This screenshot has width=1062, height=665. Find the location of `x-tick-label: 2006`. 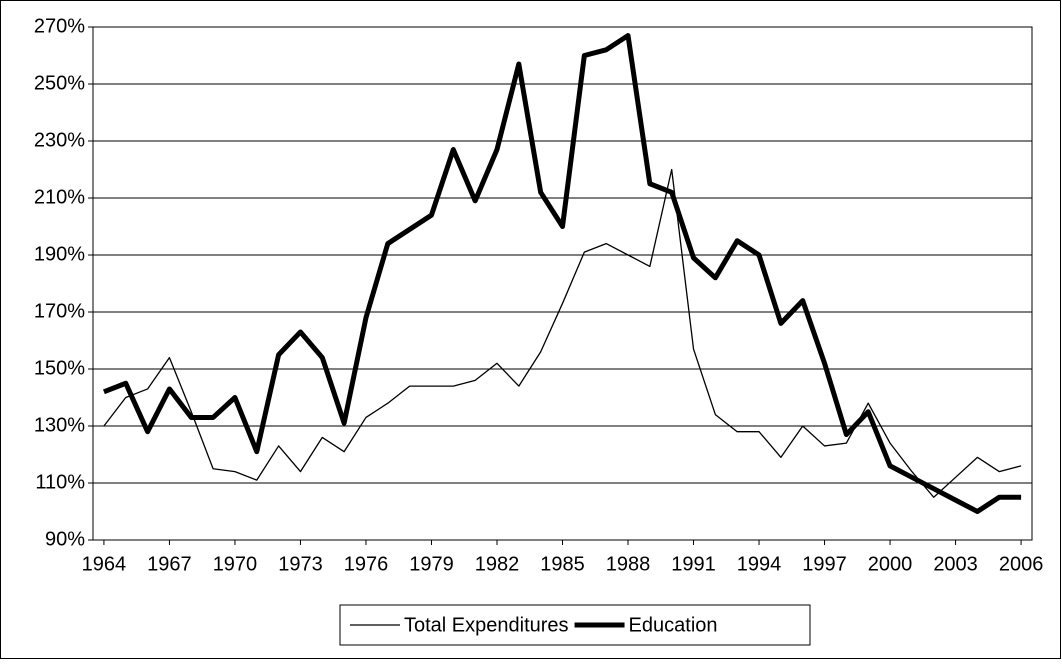

x-tick-label: 2006 is located at coordinates (1021, 564).